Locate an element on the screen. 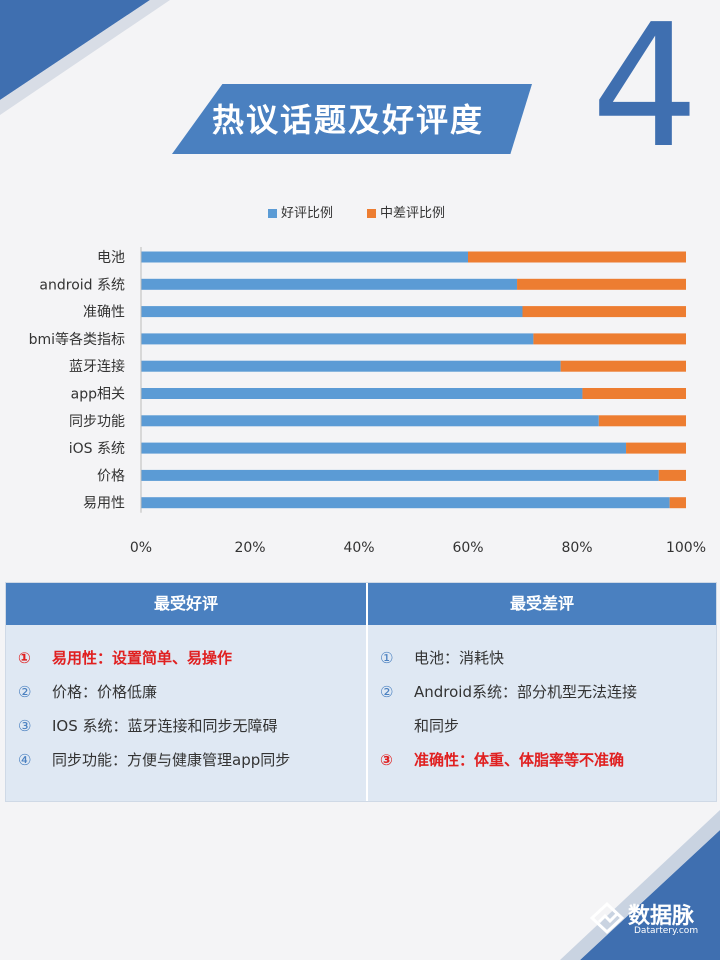 The image size is (720, 960). panel-divider is located at coordinates (367, 692).